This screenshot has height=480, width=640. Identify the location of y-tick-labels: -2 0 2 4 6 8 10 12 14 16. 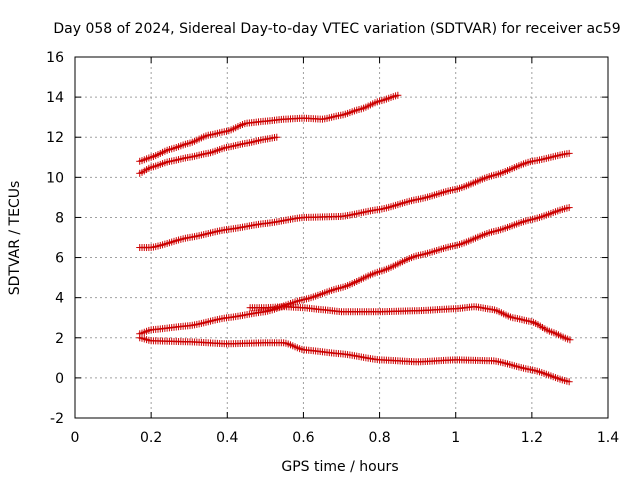
(55, 238).